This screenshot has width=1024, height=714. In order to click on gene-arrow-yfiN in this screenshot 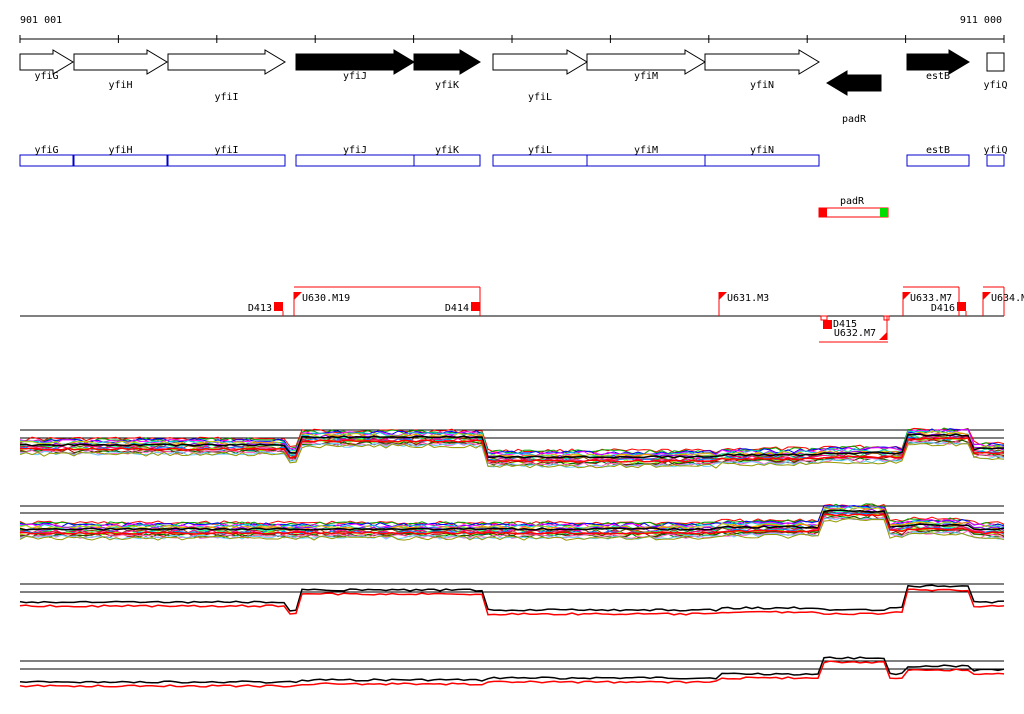, I will do `click(762, 62)`.